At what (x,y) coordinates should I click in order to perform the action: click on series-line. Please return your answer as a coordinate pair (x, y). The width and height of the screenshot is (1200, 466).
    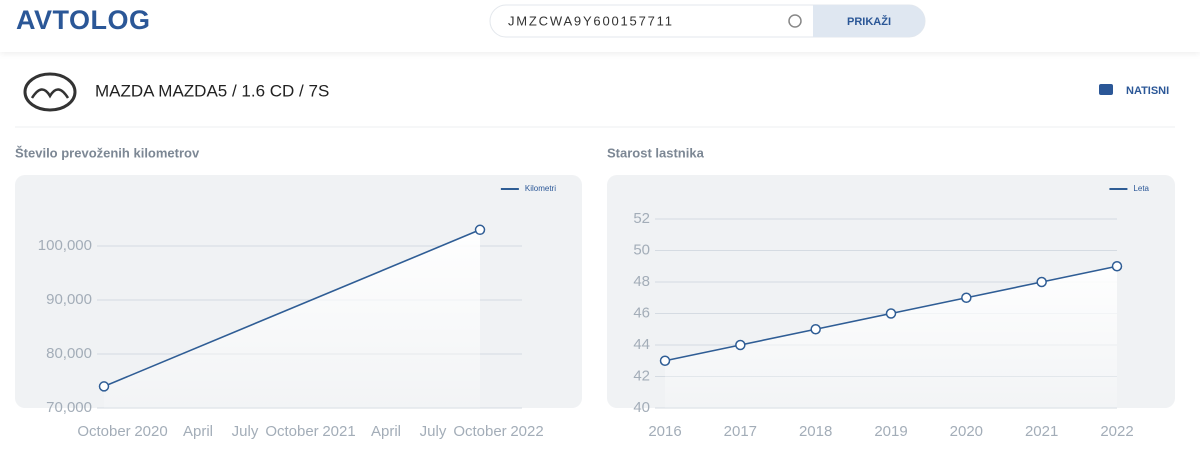
    Looking at the image, I should click on (292, 308).